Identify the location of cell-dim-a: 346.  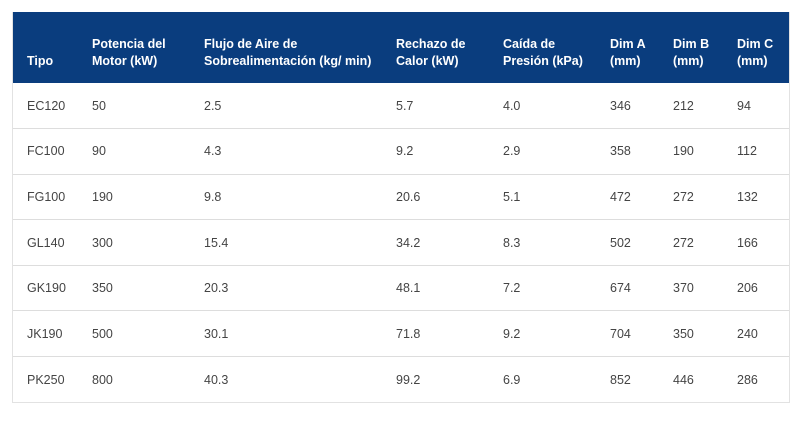
(627, 106).